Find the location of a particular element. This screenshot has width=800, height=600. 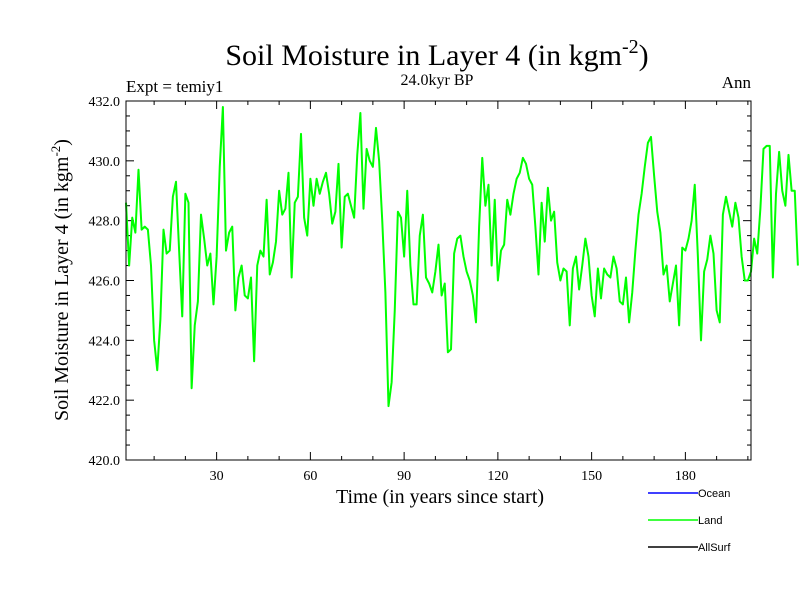

experiment-label: Expt = temiy1 is located at coordinates (174, 86).